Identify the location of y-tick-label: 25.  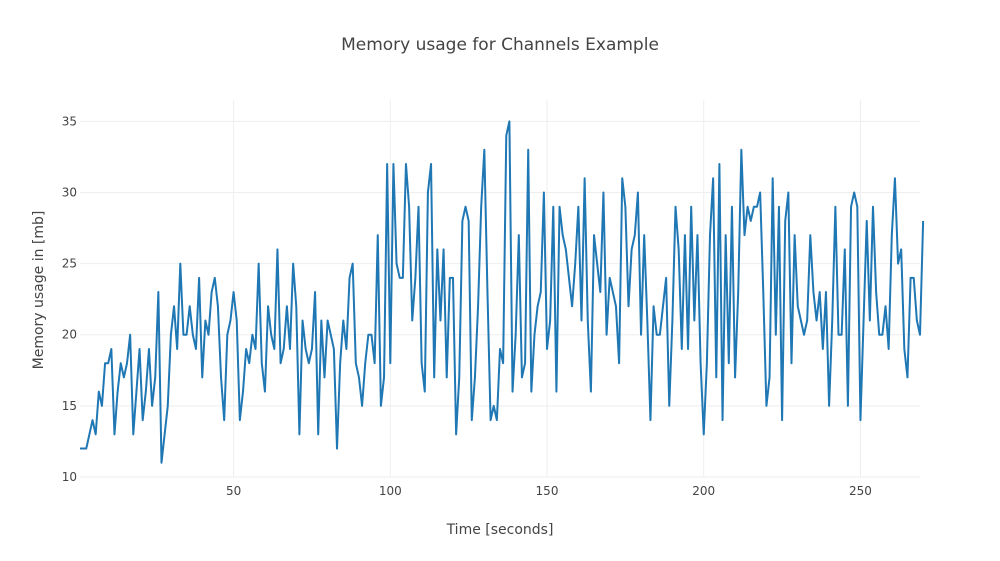
(69, 264).